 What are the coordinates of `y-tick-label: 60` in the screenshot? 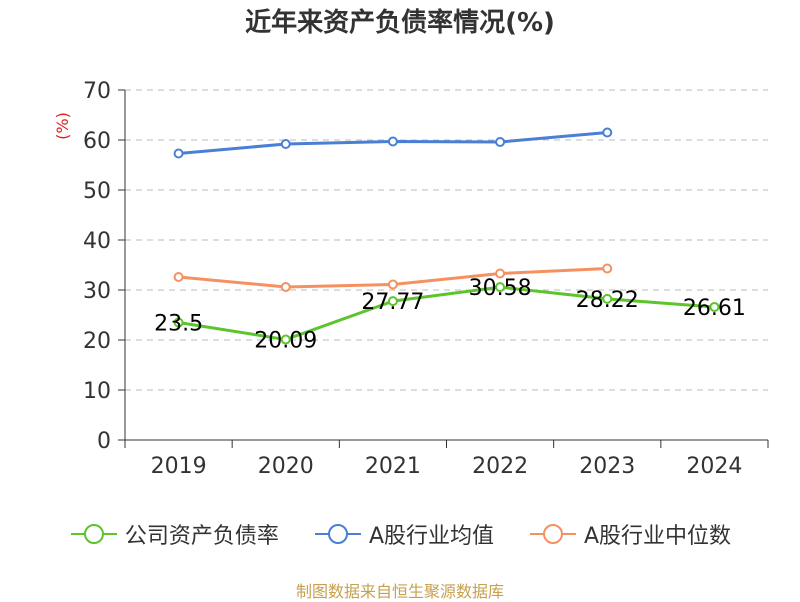 It's located at (97, 141).